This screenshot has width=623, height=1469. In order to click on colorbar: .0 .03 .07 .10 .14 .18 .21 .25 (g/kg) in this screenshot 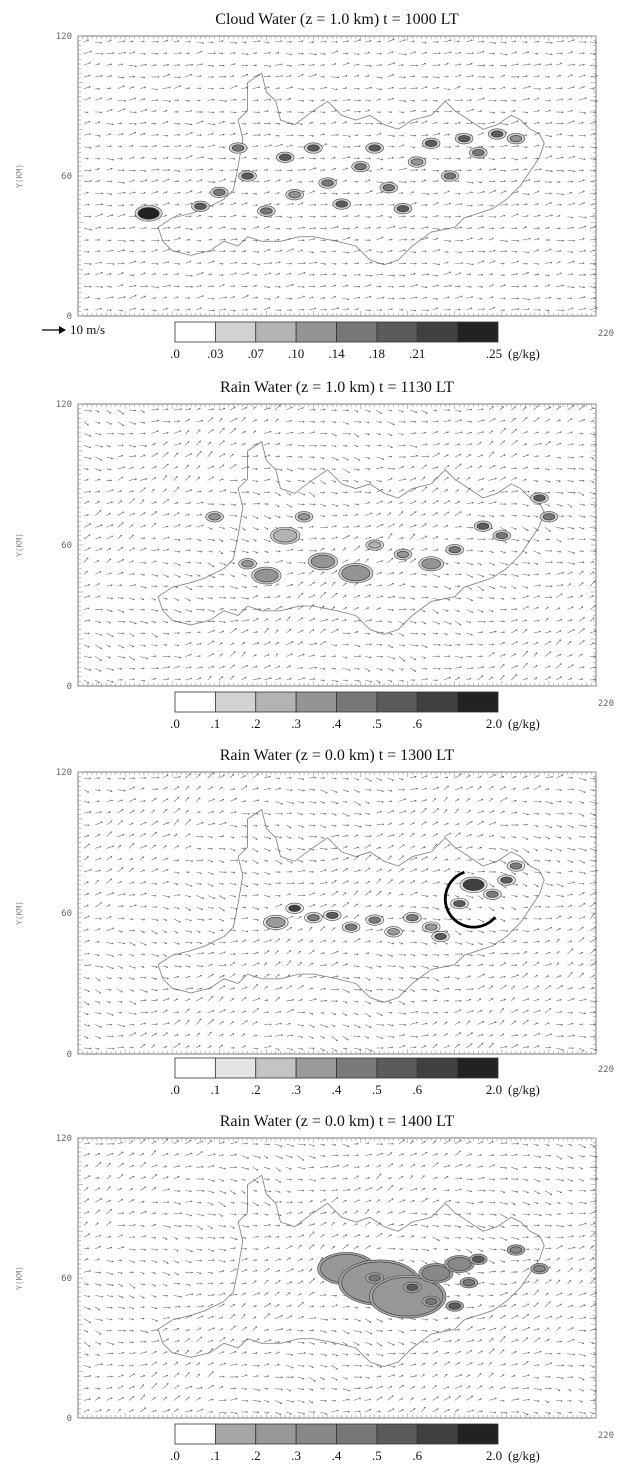, I will do `click(355, 341)`.